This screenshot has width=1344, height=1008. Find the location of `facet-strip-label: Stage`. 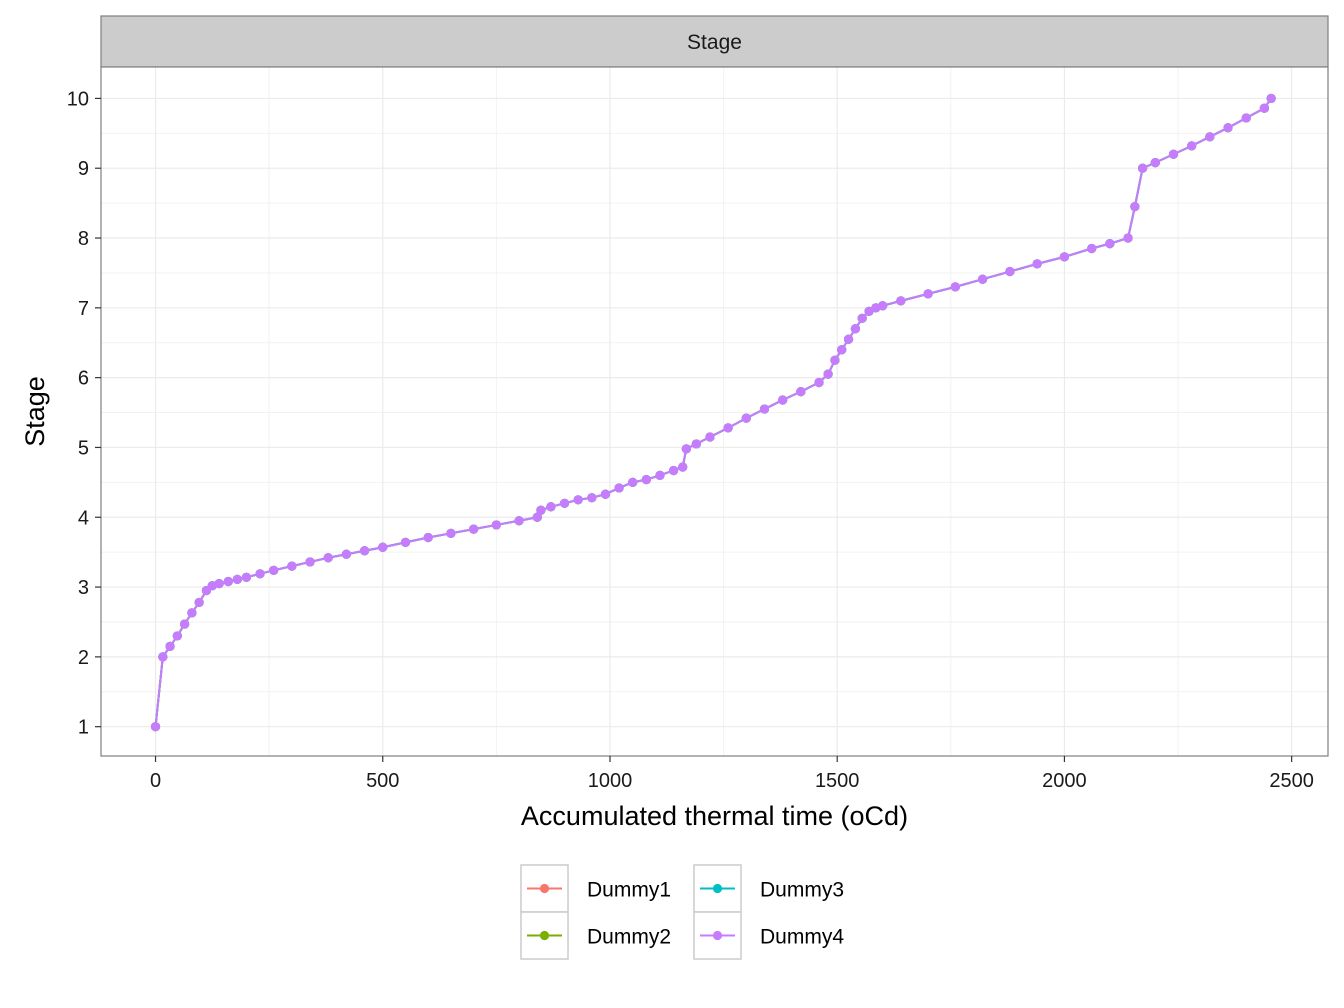

facet-strip-label: Stage is located at coordinates (714, 42).